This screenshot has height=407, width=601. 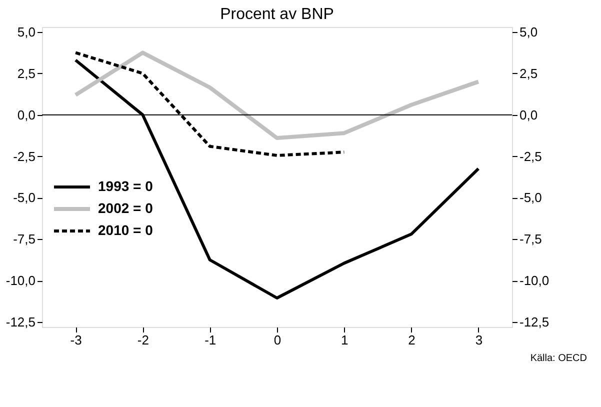 I want to click on x-tick-label: 1, so click(x=344, y=340).